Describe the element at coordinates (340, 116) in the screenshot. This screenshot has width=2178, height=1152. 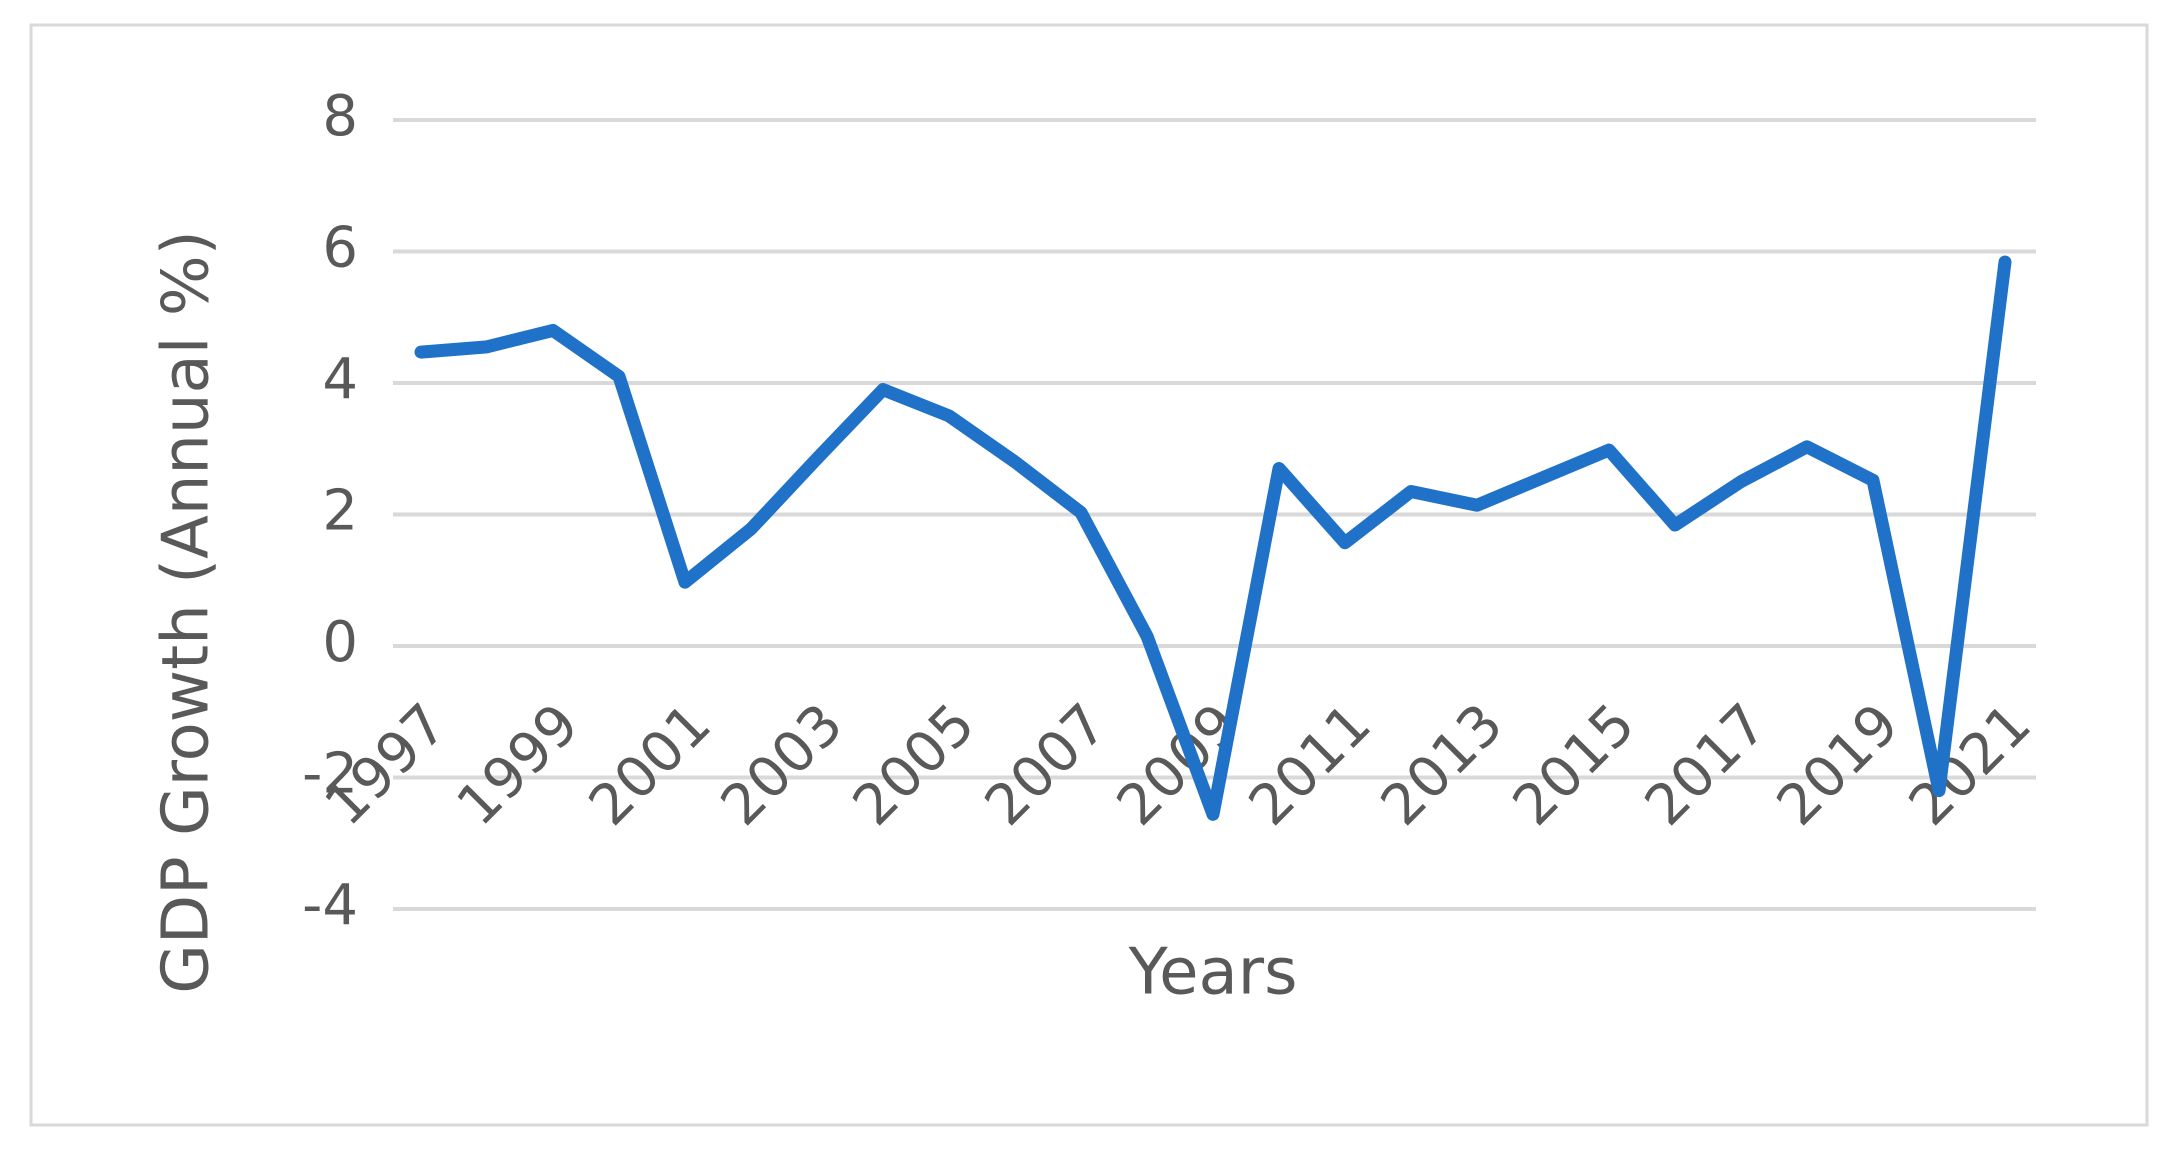
I see `y-tick-label: 8` at that location.